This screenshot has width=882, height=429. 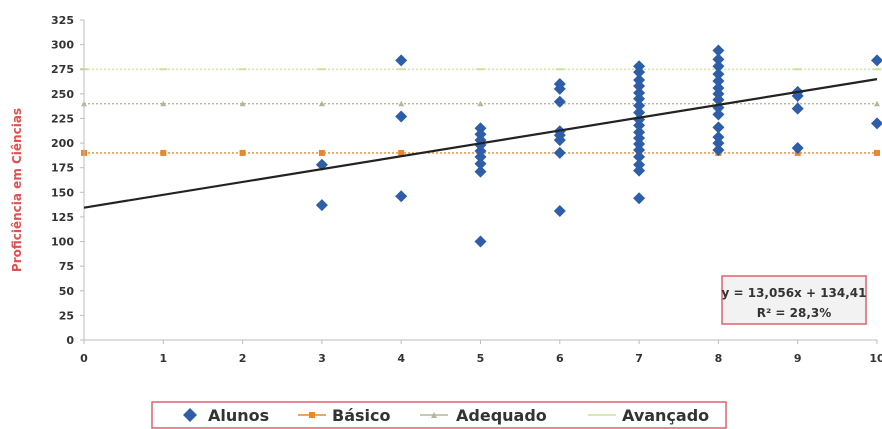 What do you see at coordinates (67, 291) in the screenshot?
I see `y-tick-label: 50` at bounding box center [67, 291].